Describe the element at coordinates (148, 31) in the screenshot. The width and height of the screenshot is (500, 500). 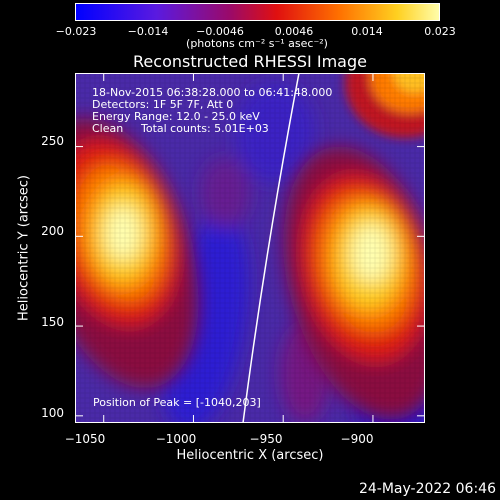
I see `colorbar-tick: −0.014` at that location.